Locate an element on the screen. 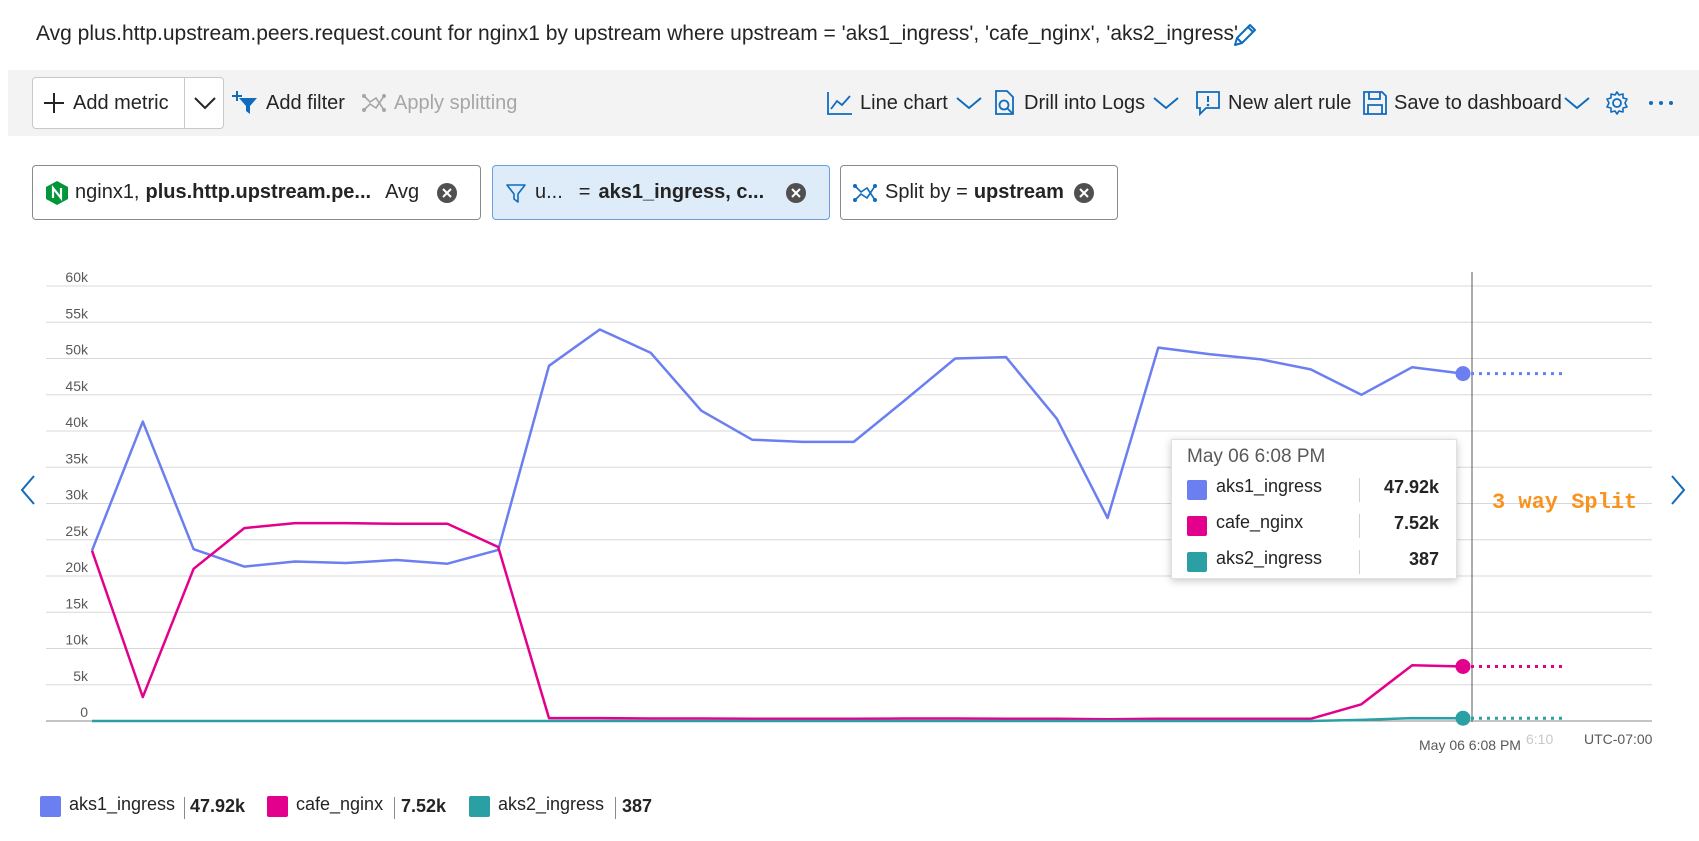 The height and width of the screenshot is (841, 1699). legend-series-name: aks2_ingress is located at coordinates (551, 804).